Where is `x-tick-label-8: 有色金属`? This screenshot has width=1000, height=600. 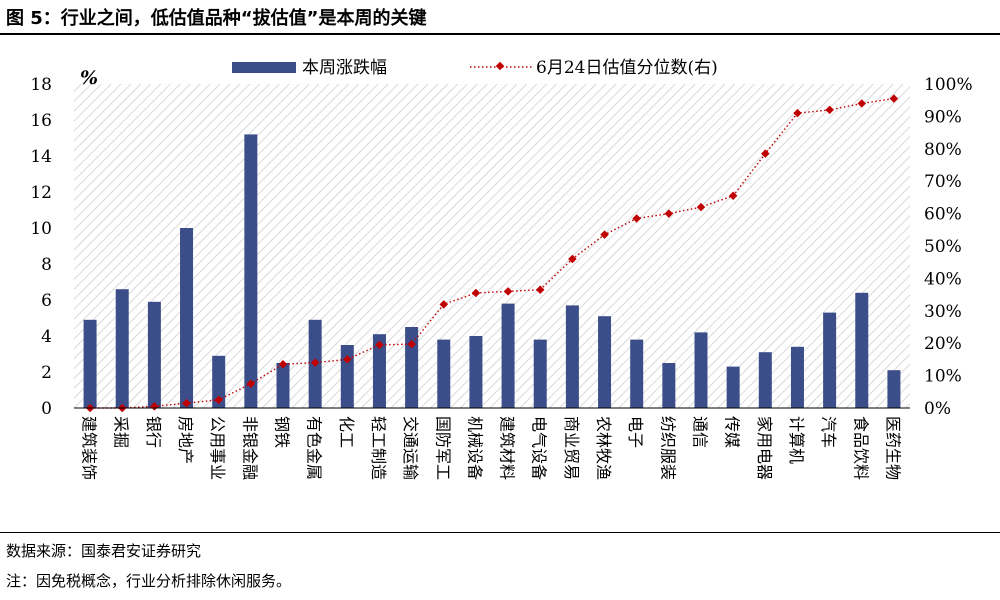 x-tick-label-8: 有色金属 is located at coordinates (314, 448).